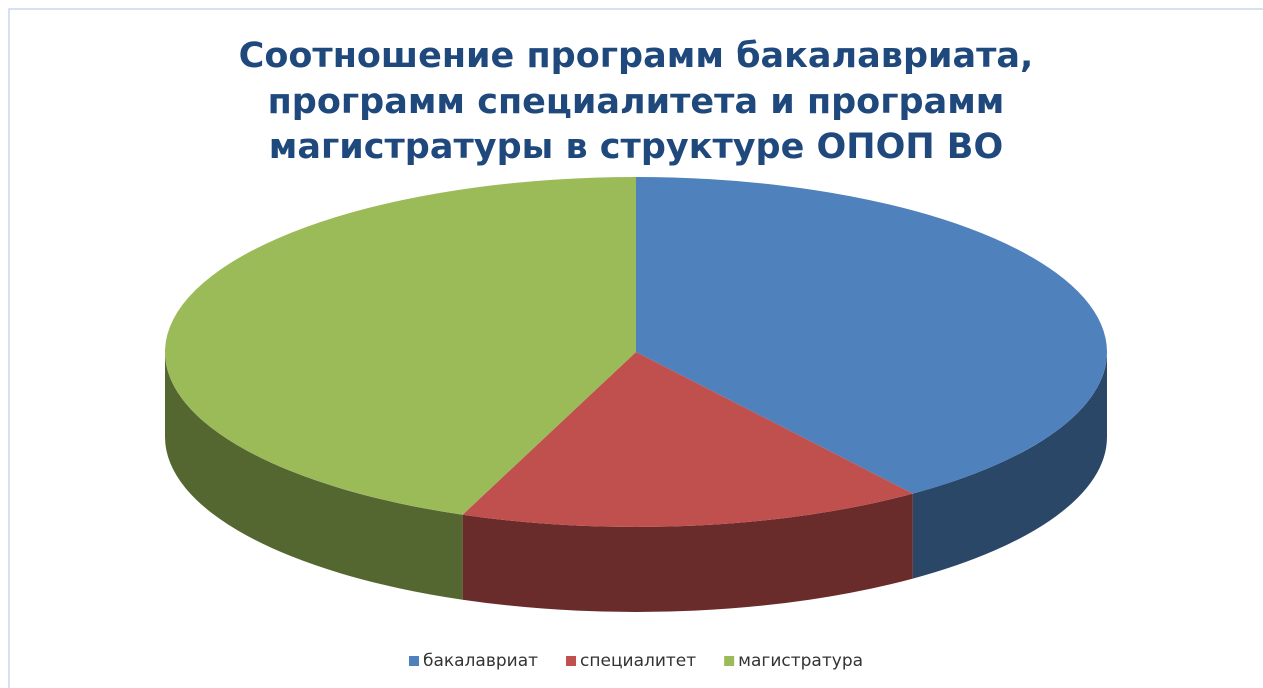 The height and width of the screenshot is (688, 1263). Describe the element at coordinates (687, 439) in the screenshot. I see `slice` at that location.